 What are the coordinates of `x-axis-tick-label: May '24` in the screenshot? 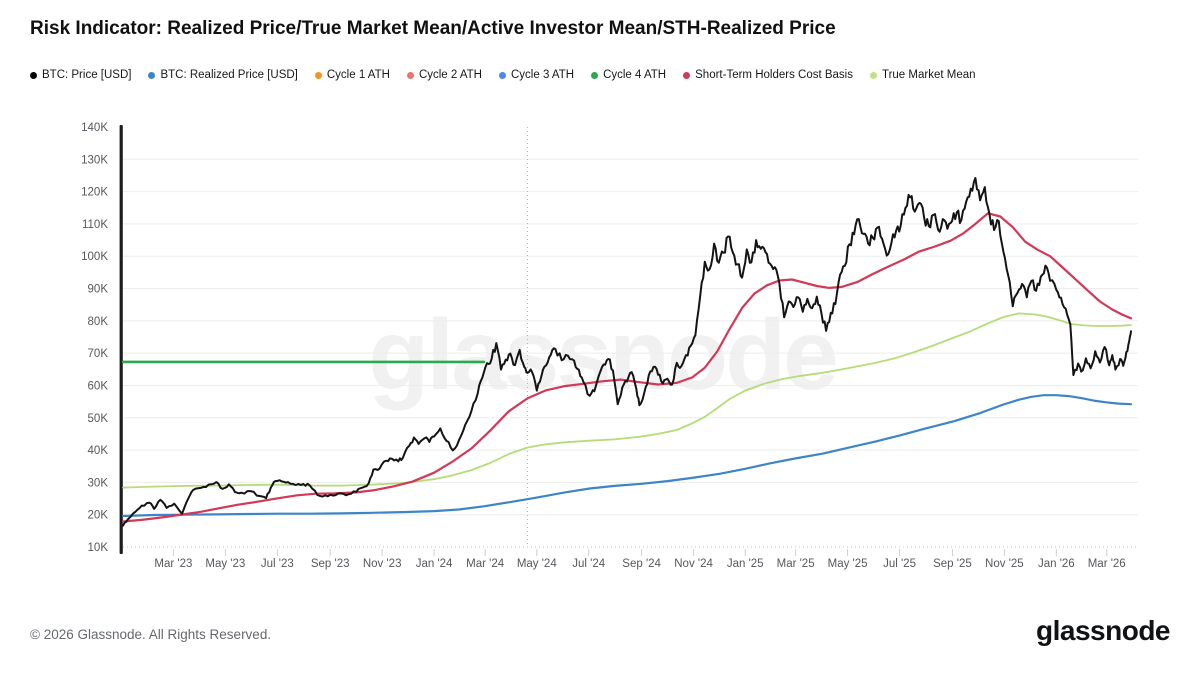 It's located at (537, 564).